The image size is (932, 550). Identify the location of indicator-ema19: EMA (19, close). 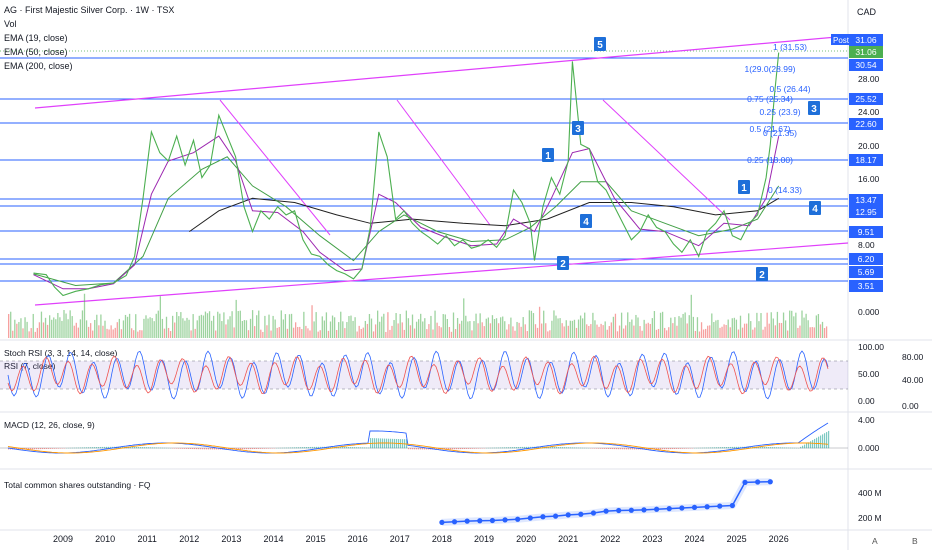
(36, 38).